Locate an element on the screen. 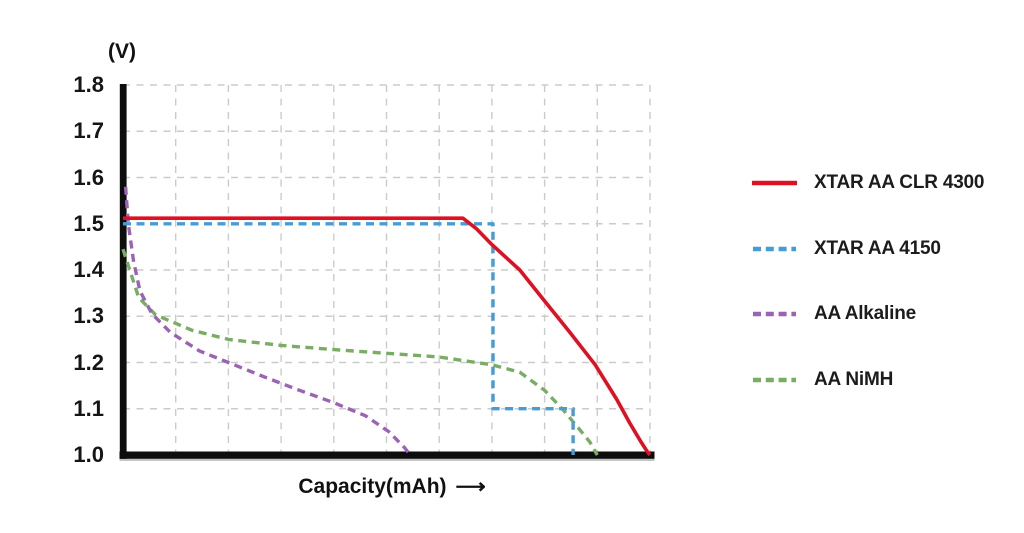  legend-label: XTAR AA 4150 is located at coordinates (877, 248).